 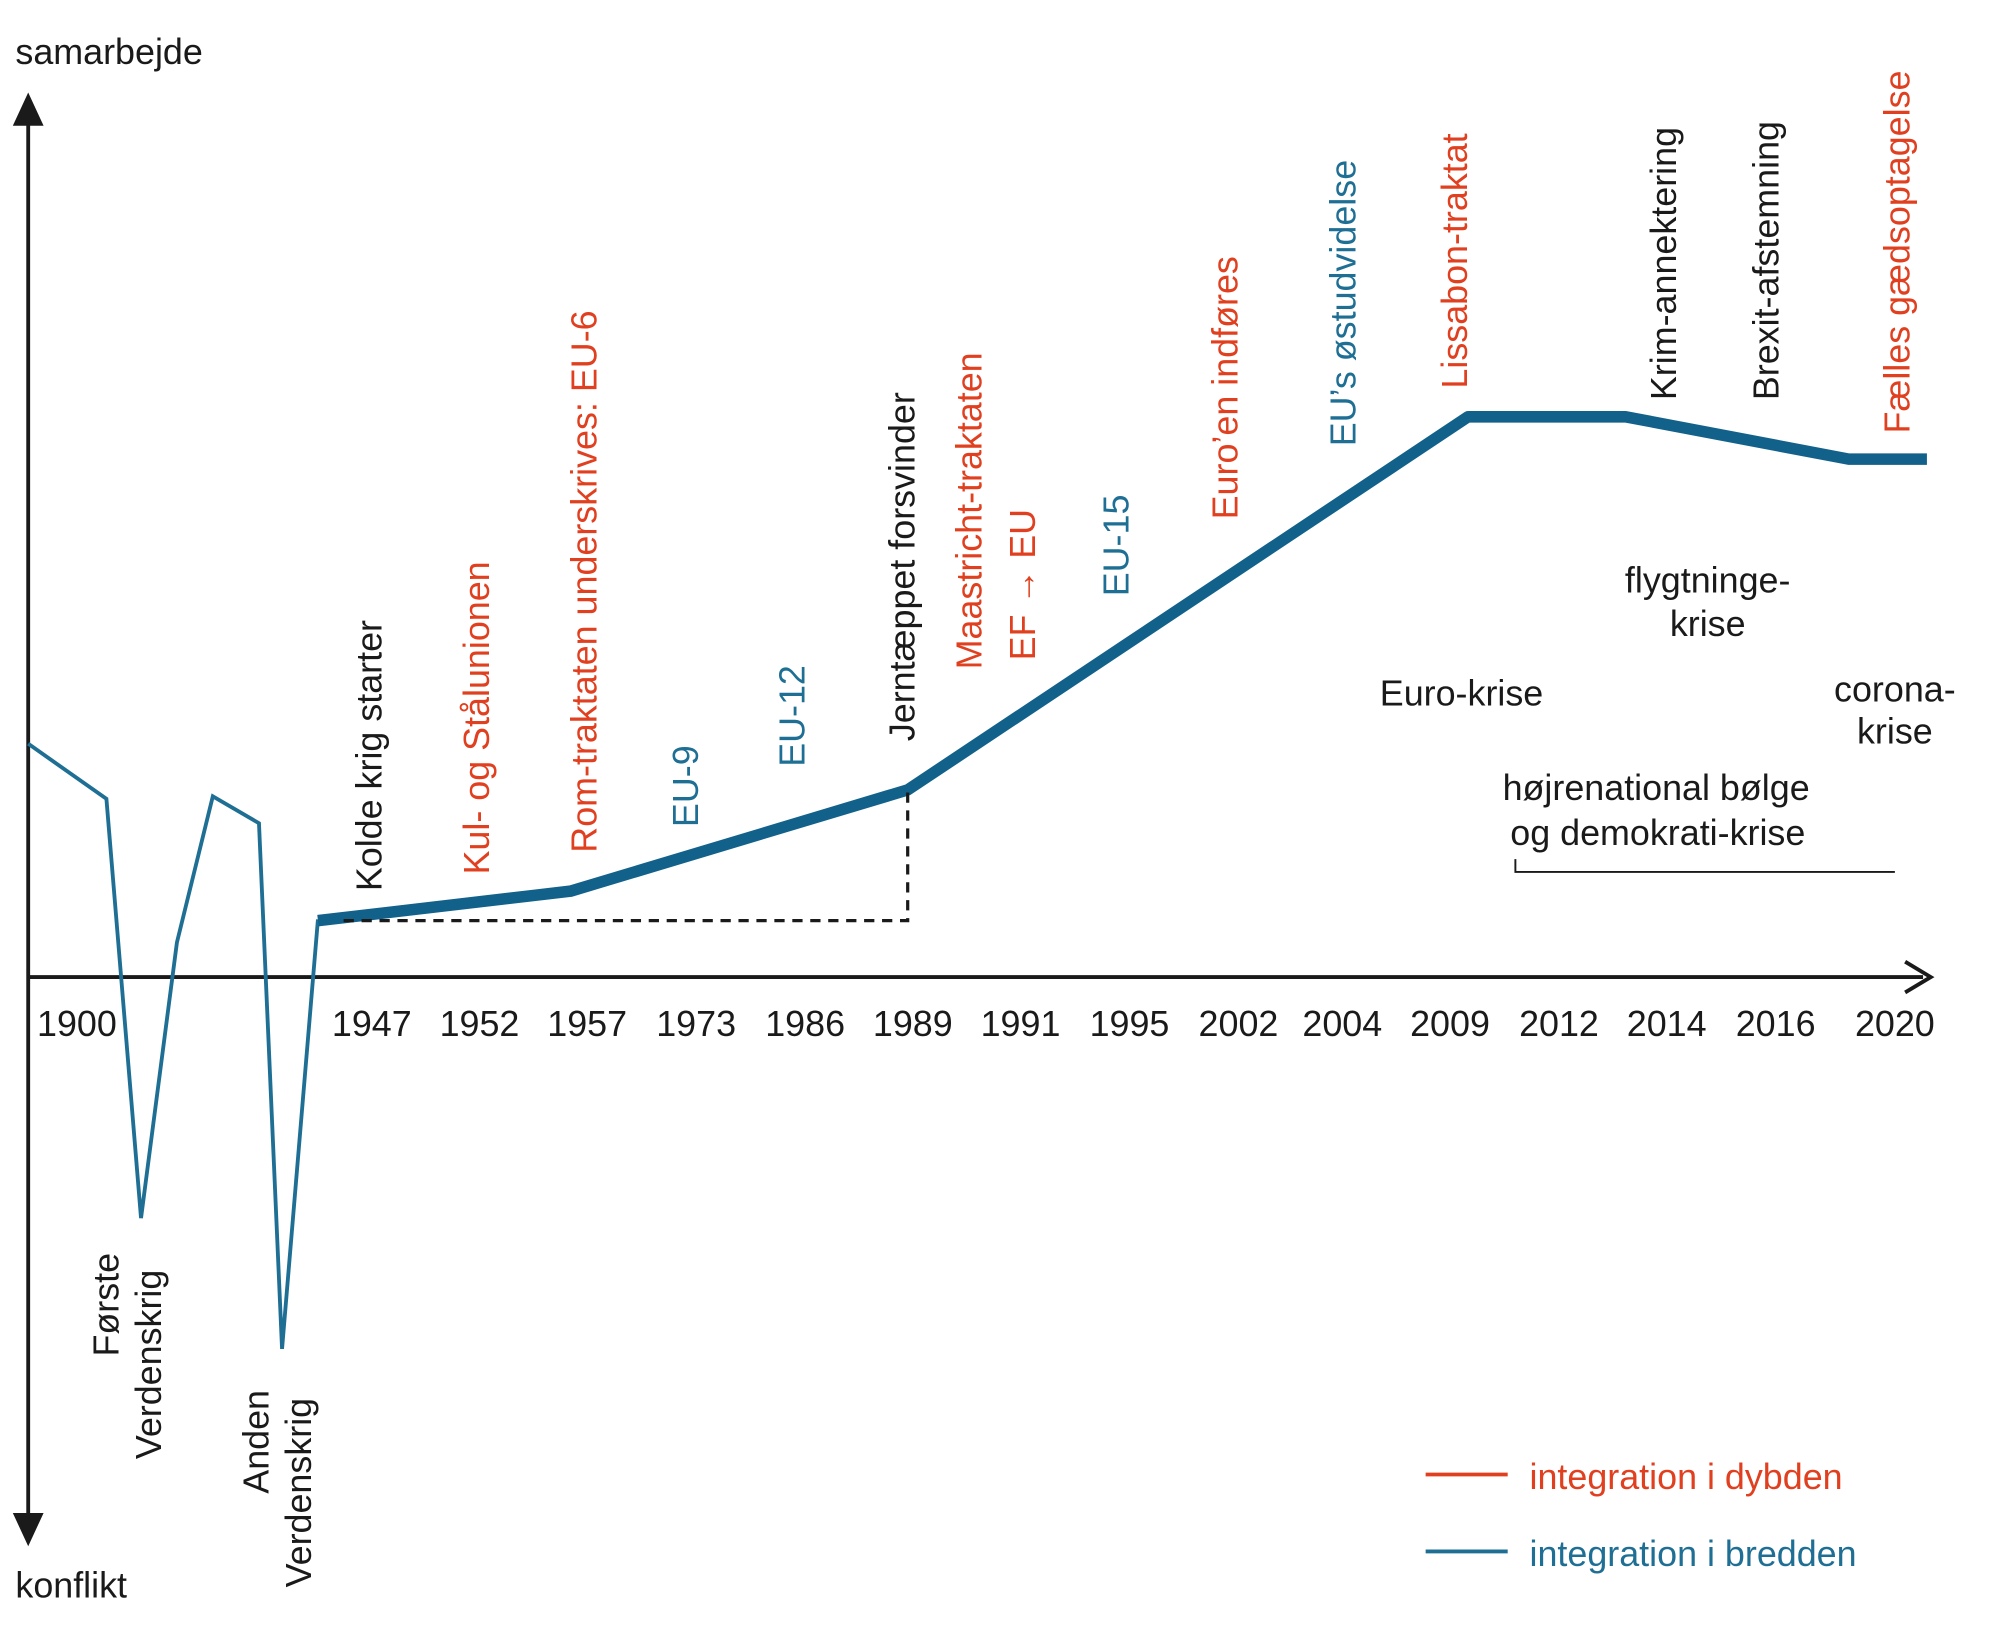 What do you see at coordinates (256, 1442) in the screenshot?
I see `war: Anden` at bounding box center [256, 1442].